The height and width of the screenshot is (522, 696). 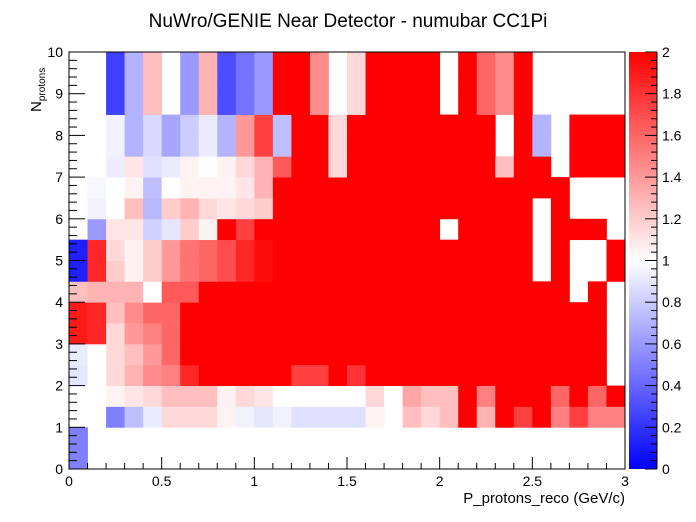 I want to click on x-tick-label: 0.5, so click(x=162, y=481).